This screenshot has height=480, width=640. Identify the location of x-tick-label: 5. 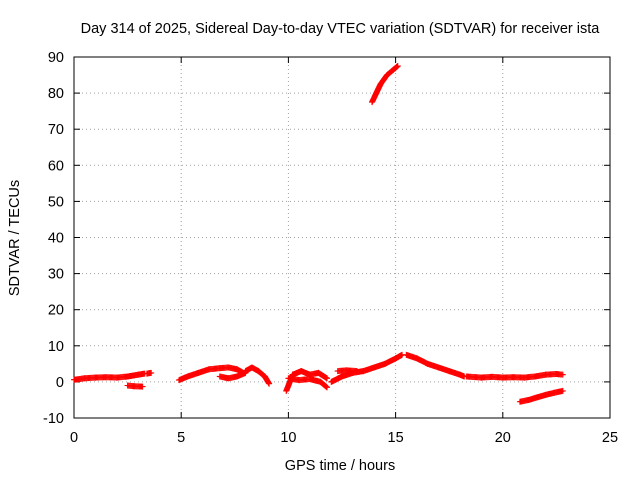
(181, 438).